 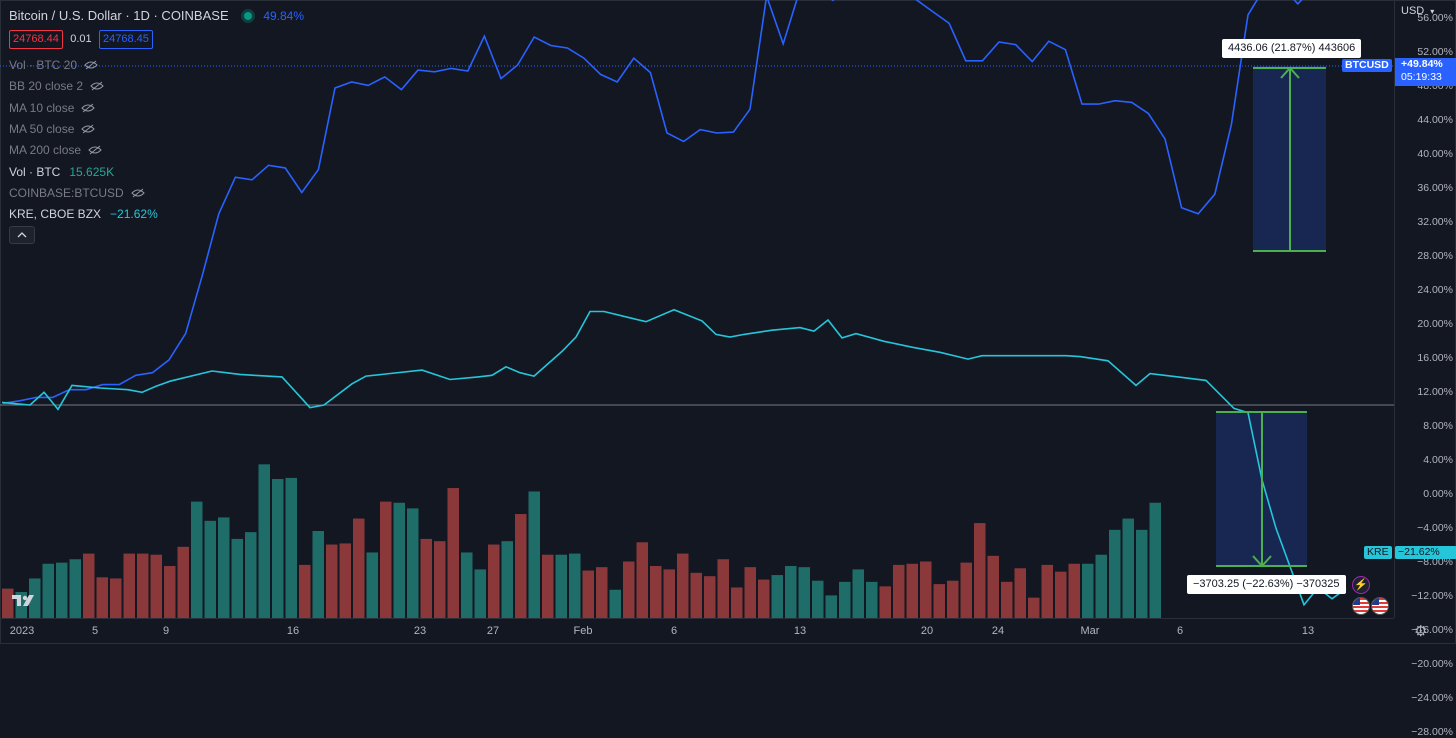 I want to click on currency-selector: USD ▾, so click(x=1417, y=11).